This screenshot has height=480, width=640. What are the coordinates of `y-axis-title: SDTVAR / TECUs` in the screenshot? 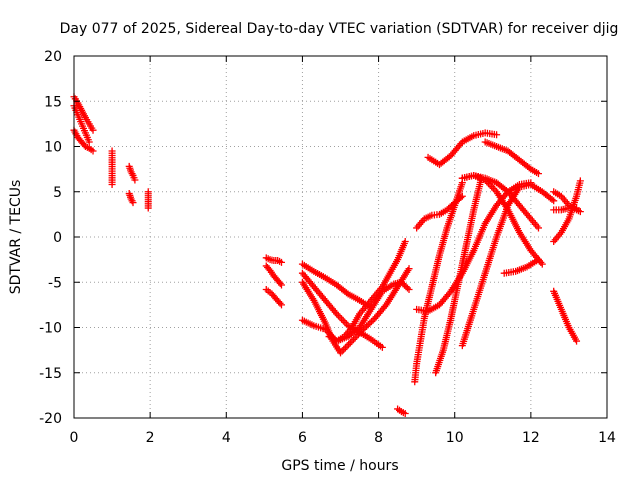 It's located at (16, 237).